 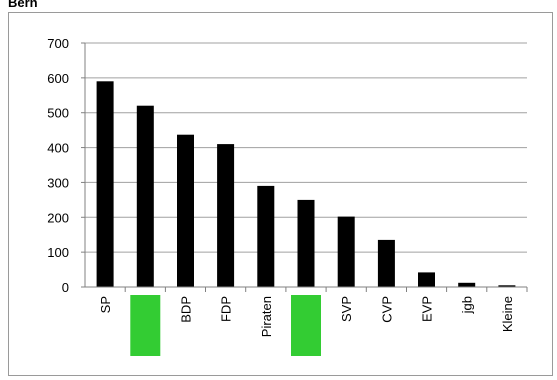 What do you see at coordinates (105, 304) in the screenshot?
I see `x-tick-label: SP` at bounding box center [105, 304].